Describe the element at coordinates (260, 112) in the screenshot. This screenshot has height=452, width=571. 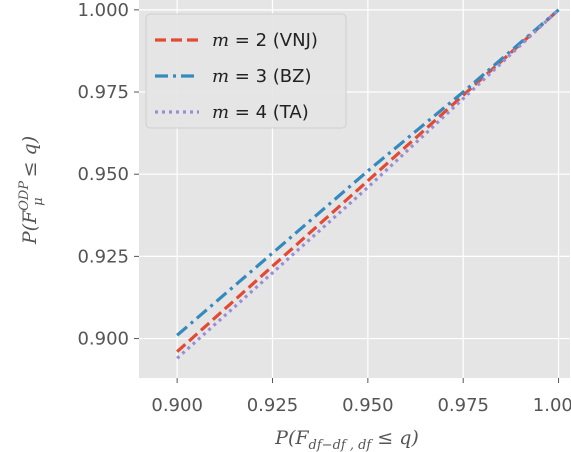
I see `legend-label-3: m = 4 (TA)` at that location.